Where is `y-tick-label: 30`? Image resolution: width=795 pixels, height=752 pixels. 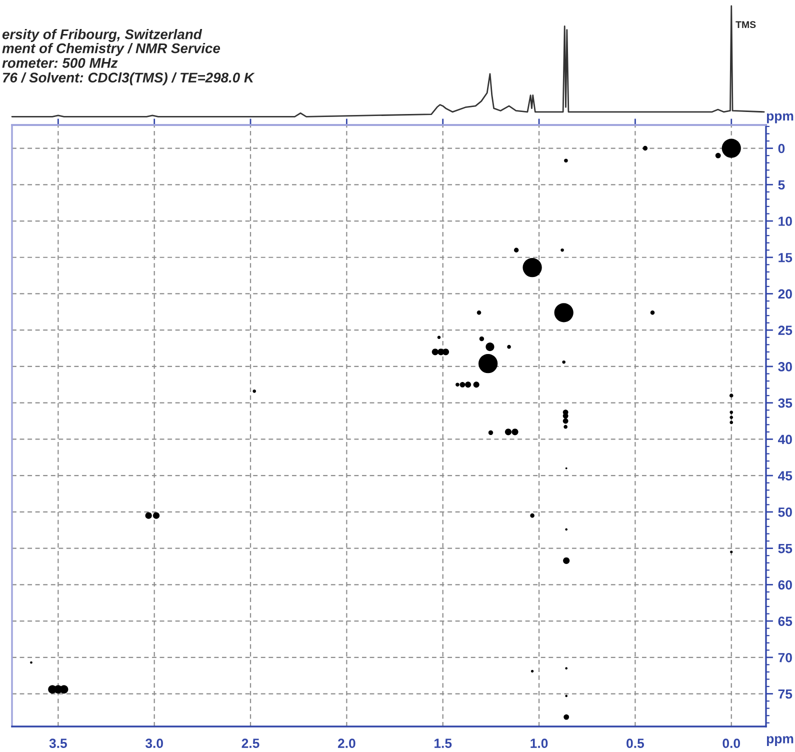 y-tick-label: 30 is located at coordinates (785, 367).